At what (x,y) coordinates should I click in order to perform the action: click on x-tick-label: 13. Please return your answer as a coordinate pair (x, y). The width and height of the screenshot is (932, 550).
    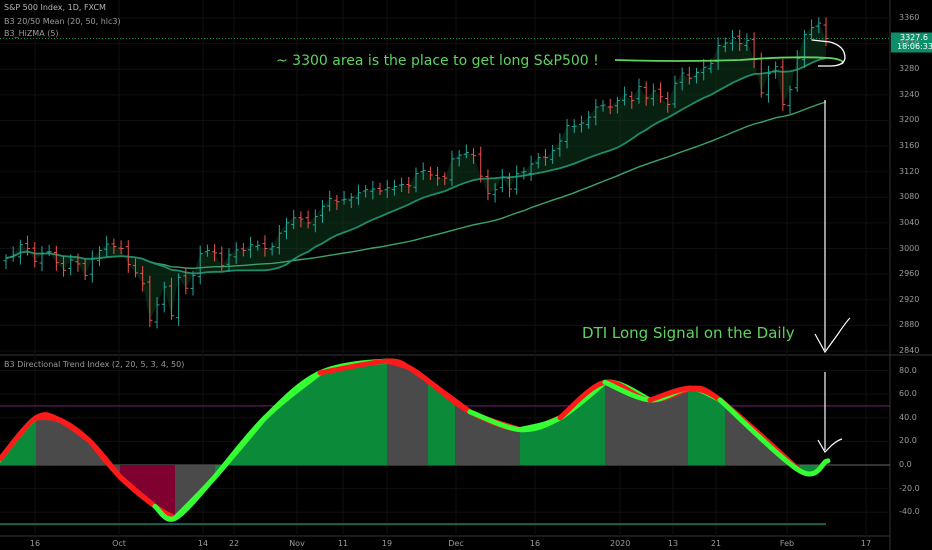
    Looking at the image, I should click on (673, 543).